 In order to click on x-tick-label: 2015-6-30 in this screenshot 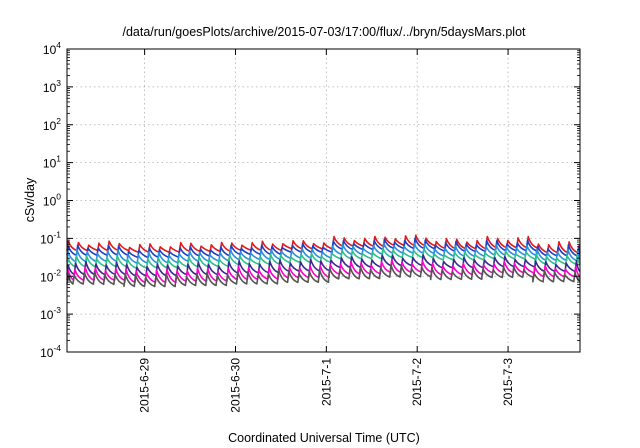, I will do `click(235, 385)`.